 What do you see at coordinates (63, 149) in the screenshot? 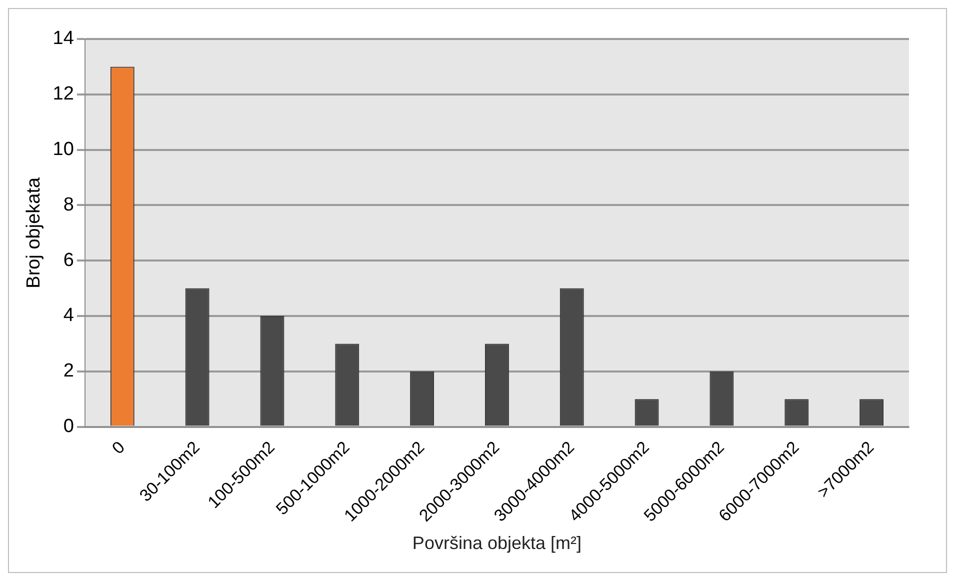
I see `y-tick-label: 10` at bounding box center [63, 149].